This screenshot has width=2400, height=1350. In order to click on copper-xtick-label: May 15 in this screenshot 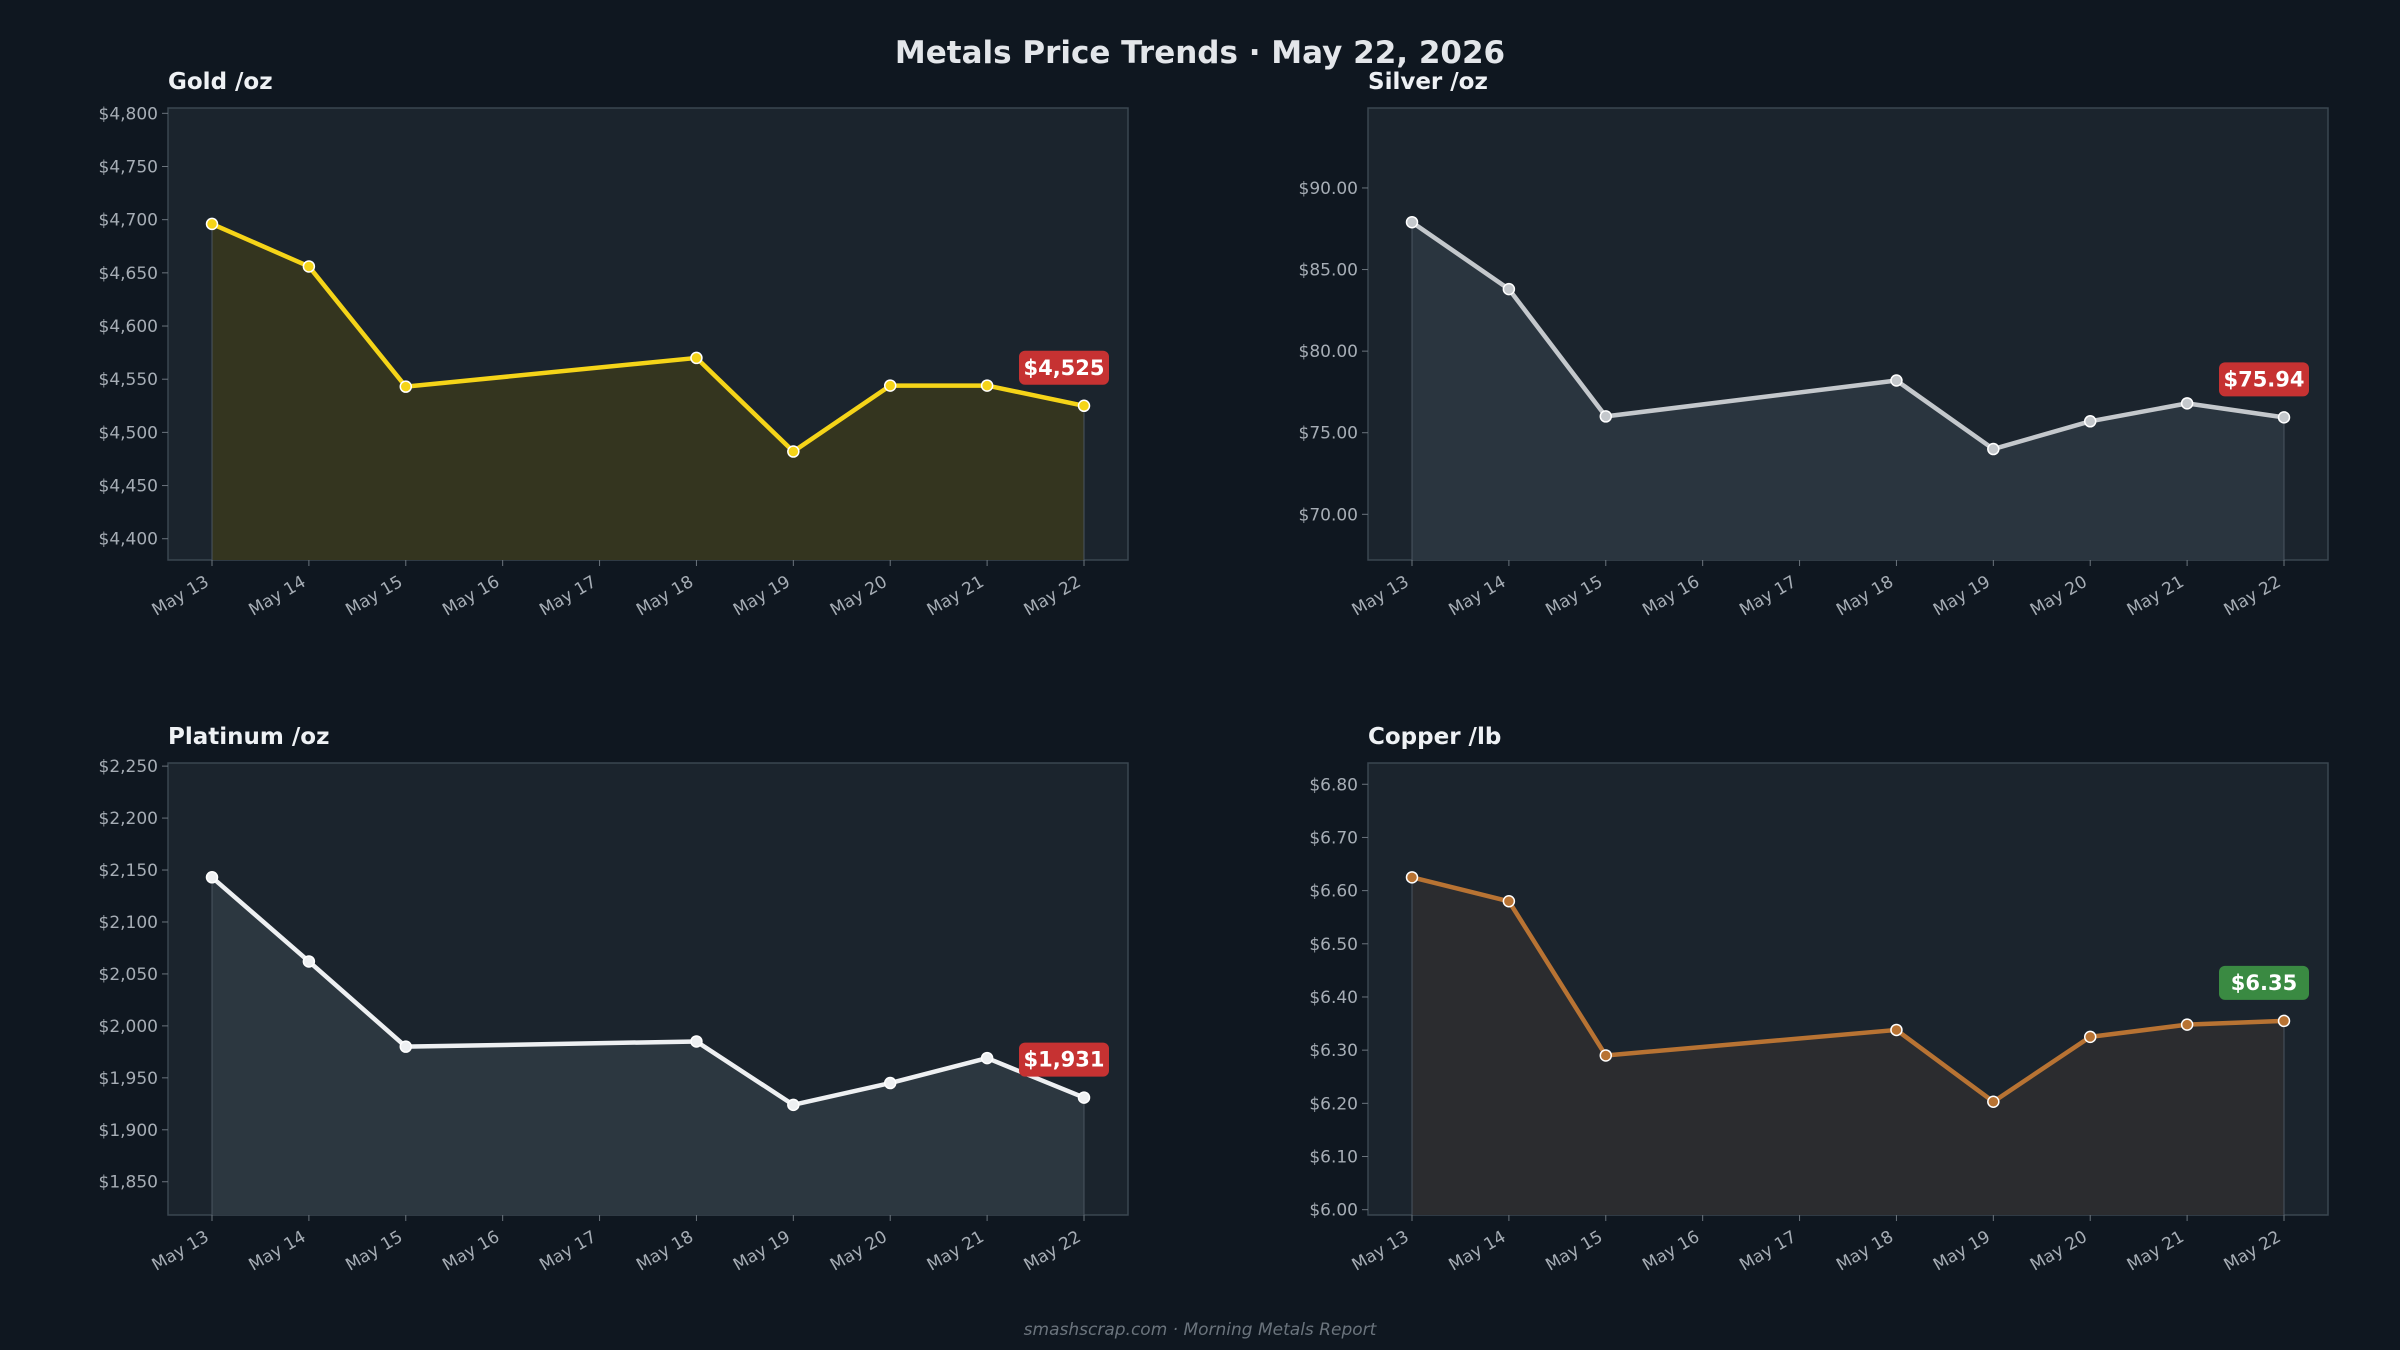, I will do `click(1574, 1251)`.